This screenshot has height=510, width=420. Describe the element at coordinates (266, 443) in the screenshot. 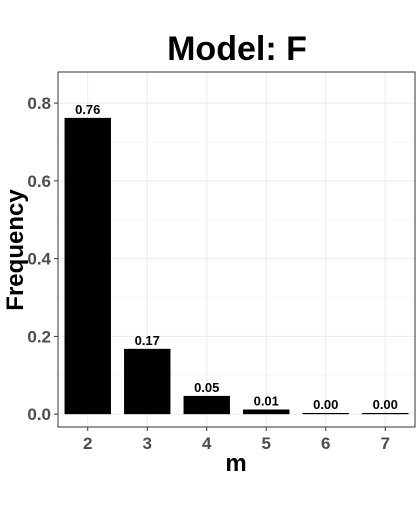

I see `x-tick-label: 5` at that location.